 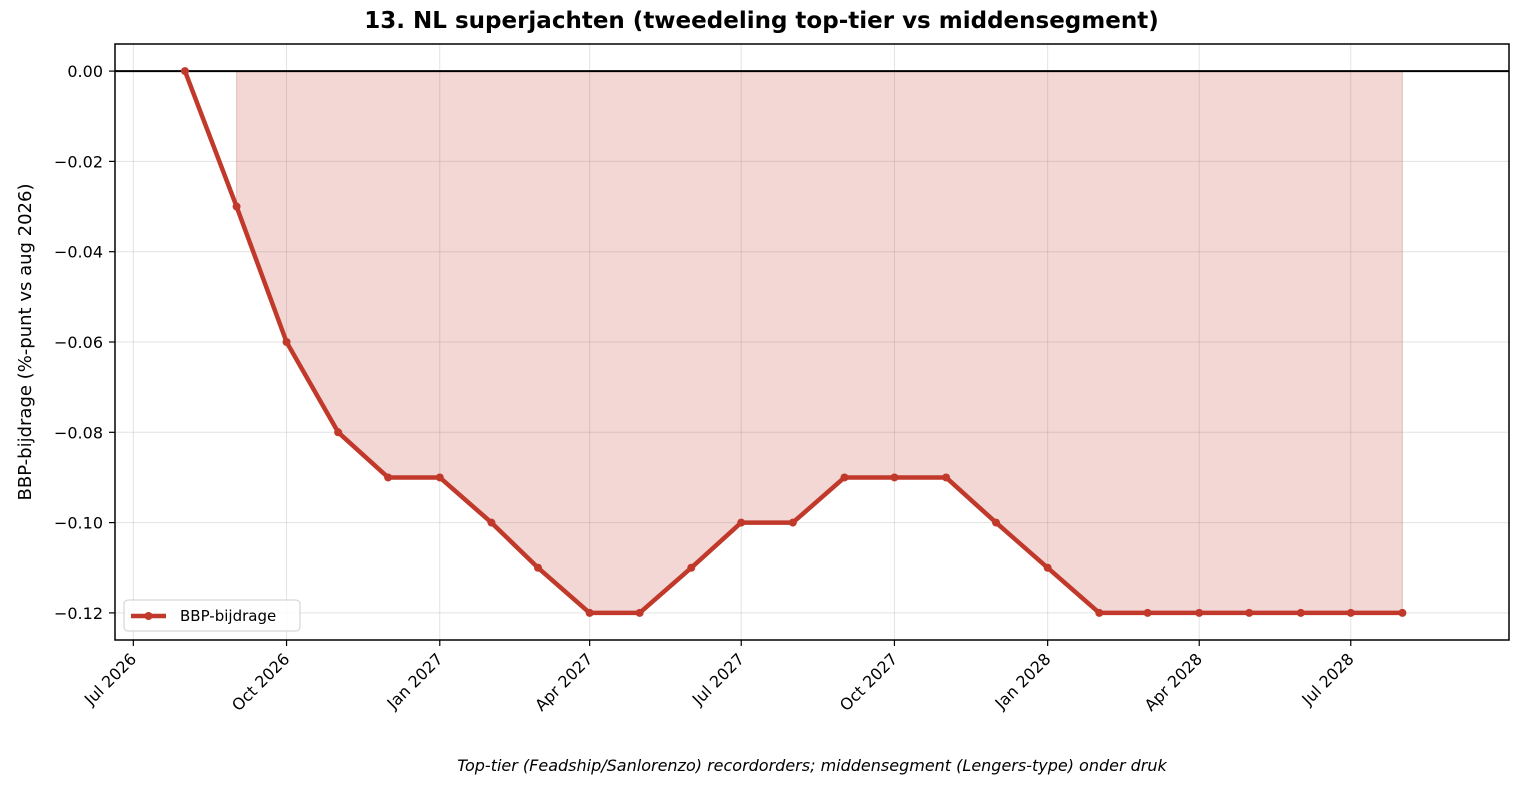 What do you see at coordinates (78, 523) in the screenshot?
I see `y-tick-label: −0.10` at bounding box center [78, 523].